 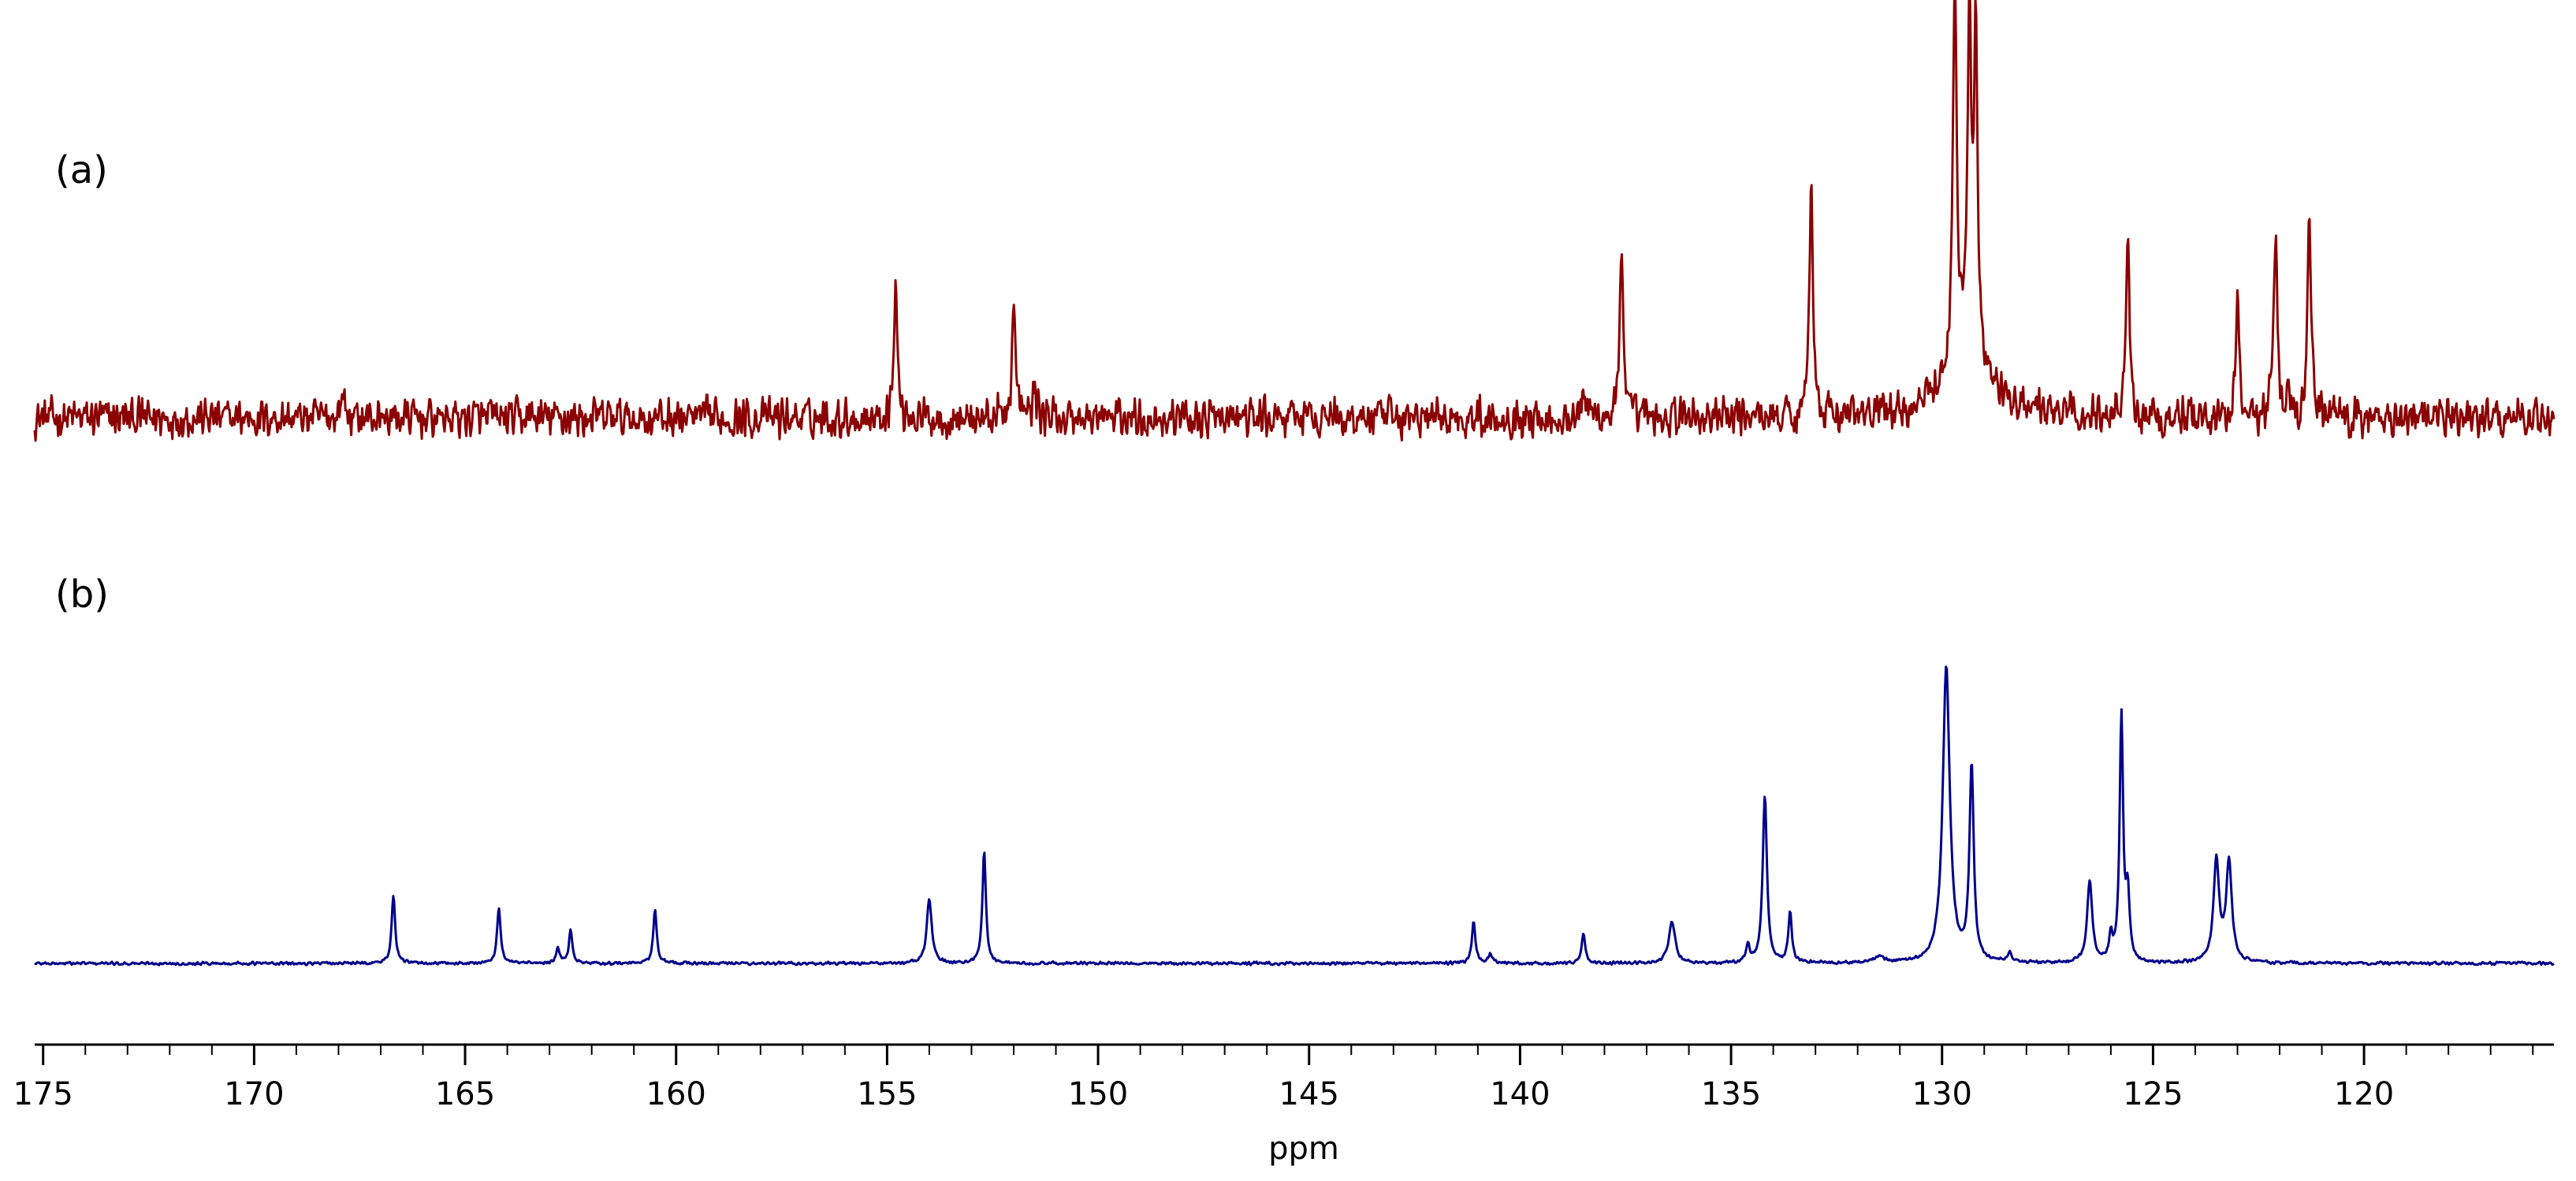 I want to click on x-tick-label: 125, so click(x=2153, y=1094).